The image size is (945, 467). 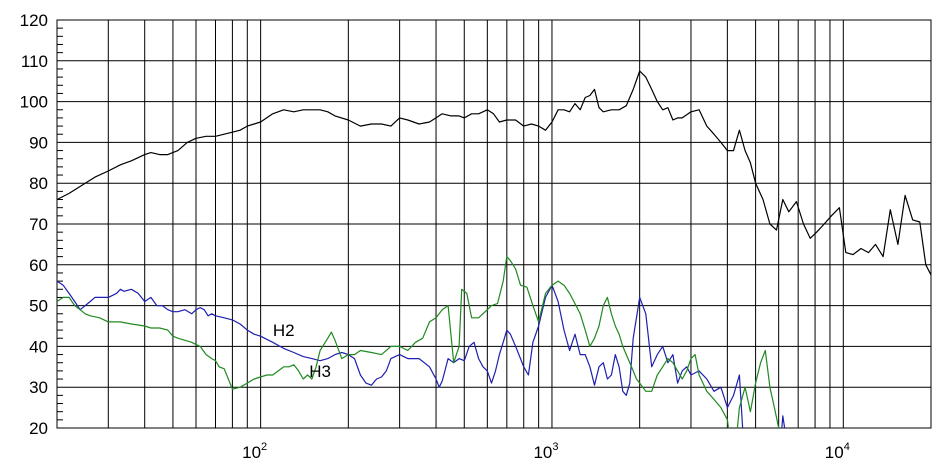 What do you see at coordinates (264, 447) in the screenshot?
I see `x-tick-exponent: 2` at bounding box center [264, 447].